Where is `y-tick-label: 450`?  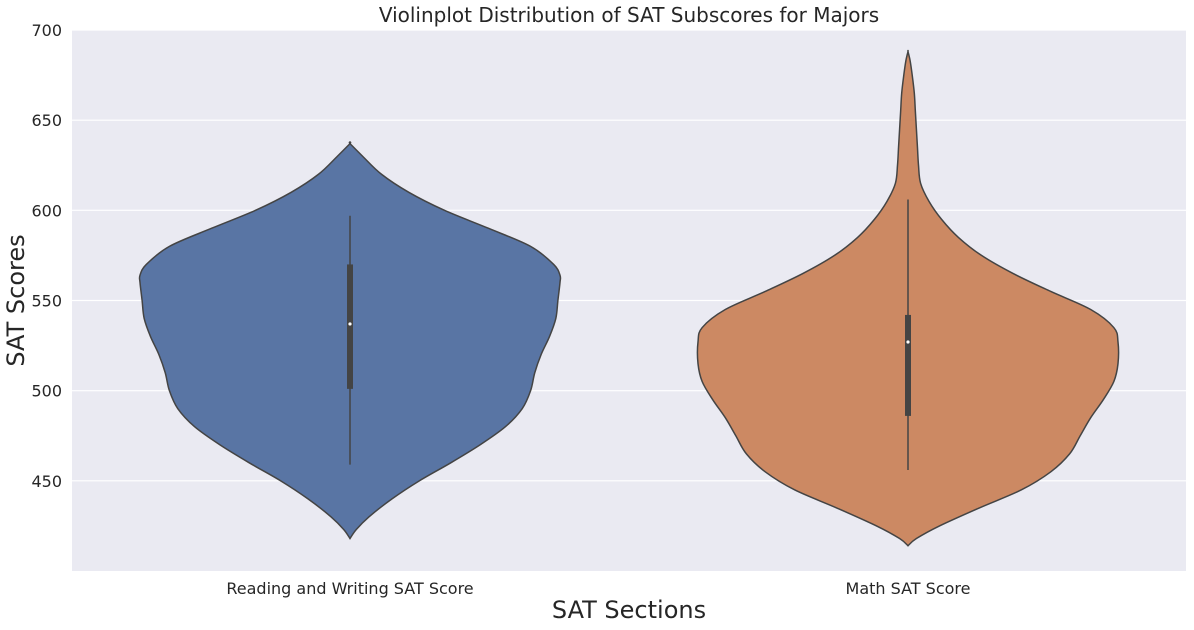
y-tick-label: 450 is located at coordinates (46, 481).